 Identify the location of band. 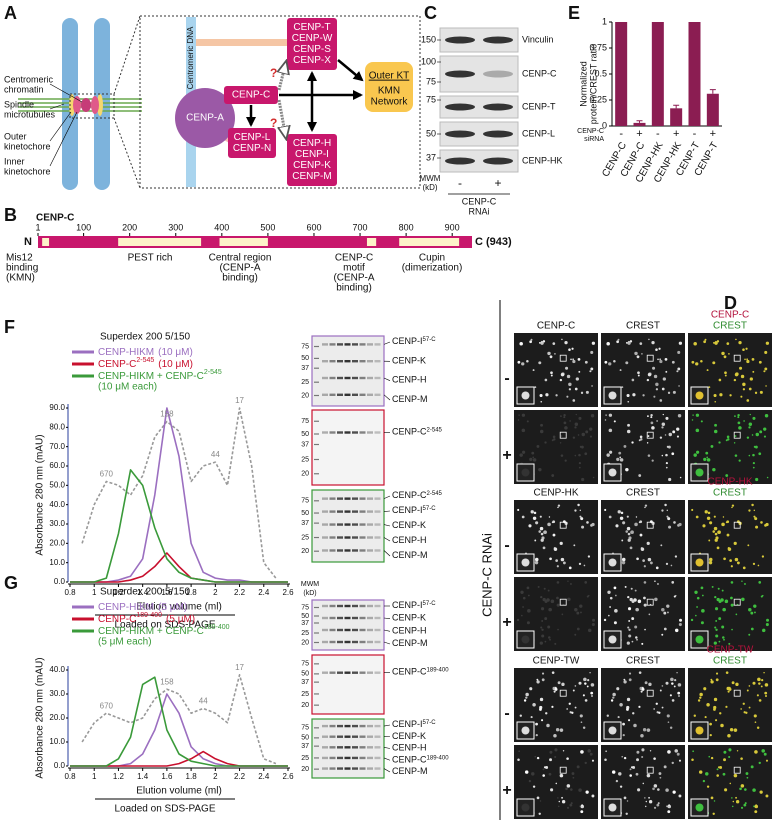
(498, 40).